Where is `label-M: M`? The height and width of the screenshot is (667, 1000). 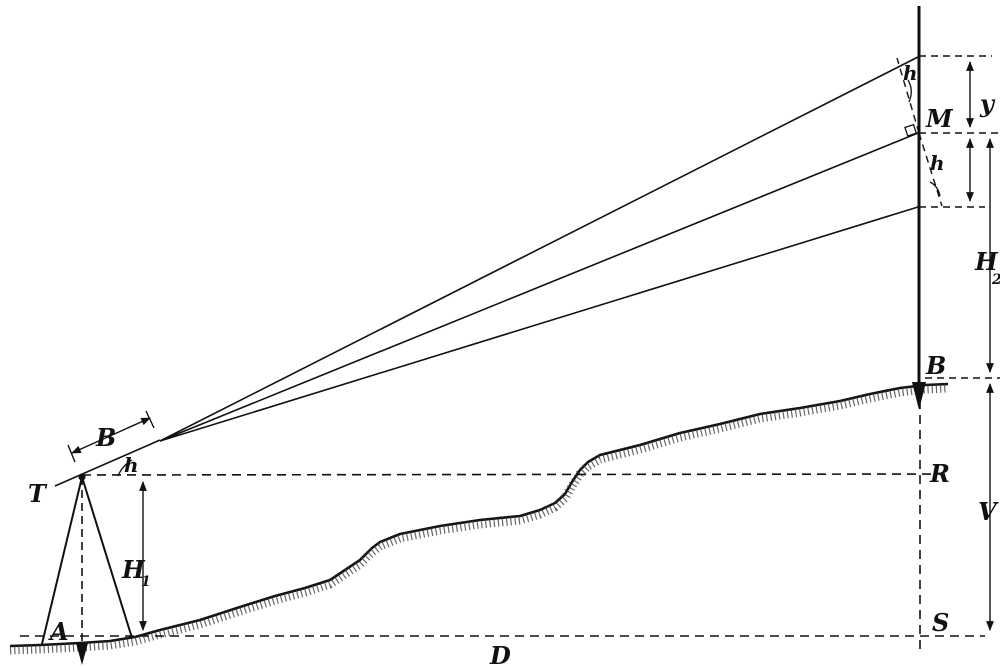 label-M: M is located at coordinates (939, 118).